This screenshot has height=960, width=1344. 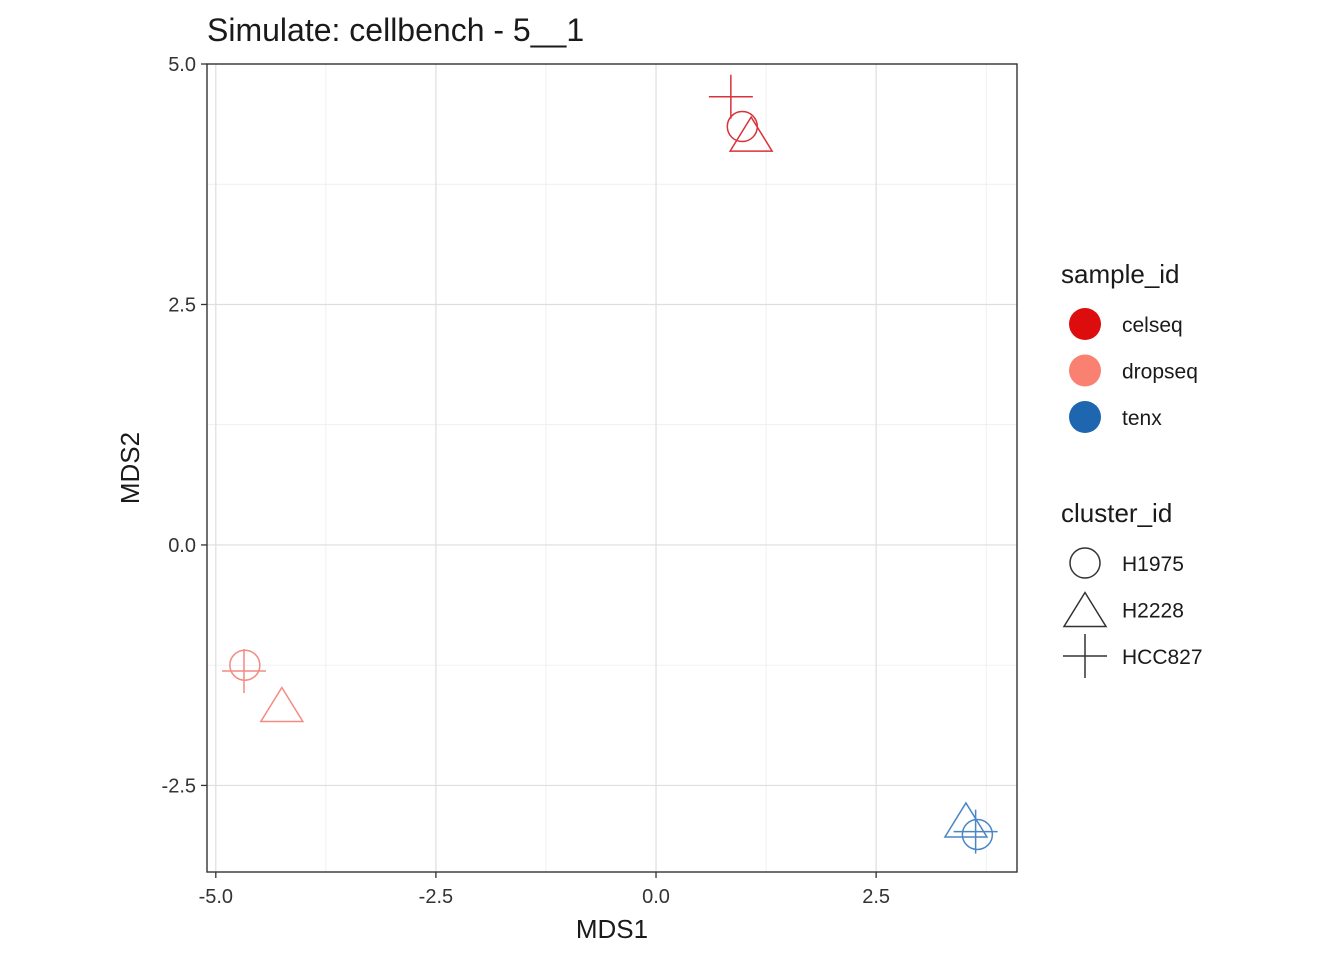 I want to click on legend-swatch-dropseq, so click(x=1085, y=370).